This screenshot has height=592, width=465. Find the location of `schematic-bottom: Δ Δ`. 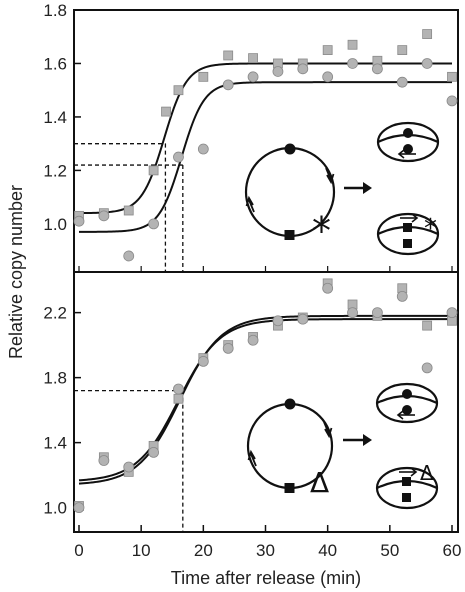

schematic-bottom: Δ Δ is located at coordinates (342, 446).